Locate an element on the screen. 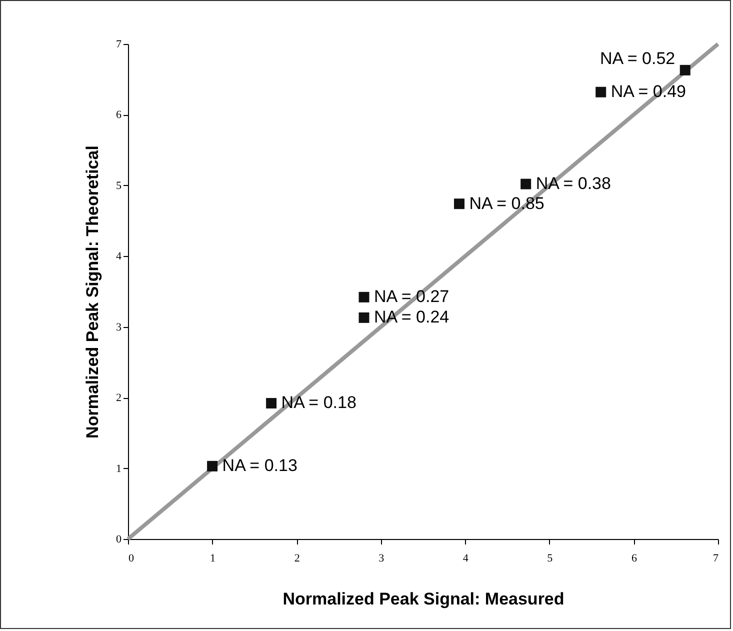 Image resolution: width=733 pixels, height=631 pixels. annotation: NA = 0.85 is located at coordinates (506, 203).